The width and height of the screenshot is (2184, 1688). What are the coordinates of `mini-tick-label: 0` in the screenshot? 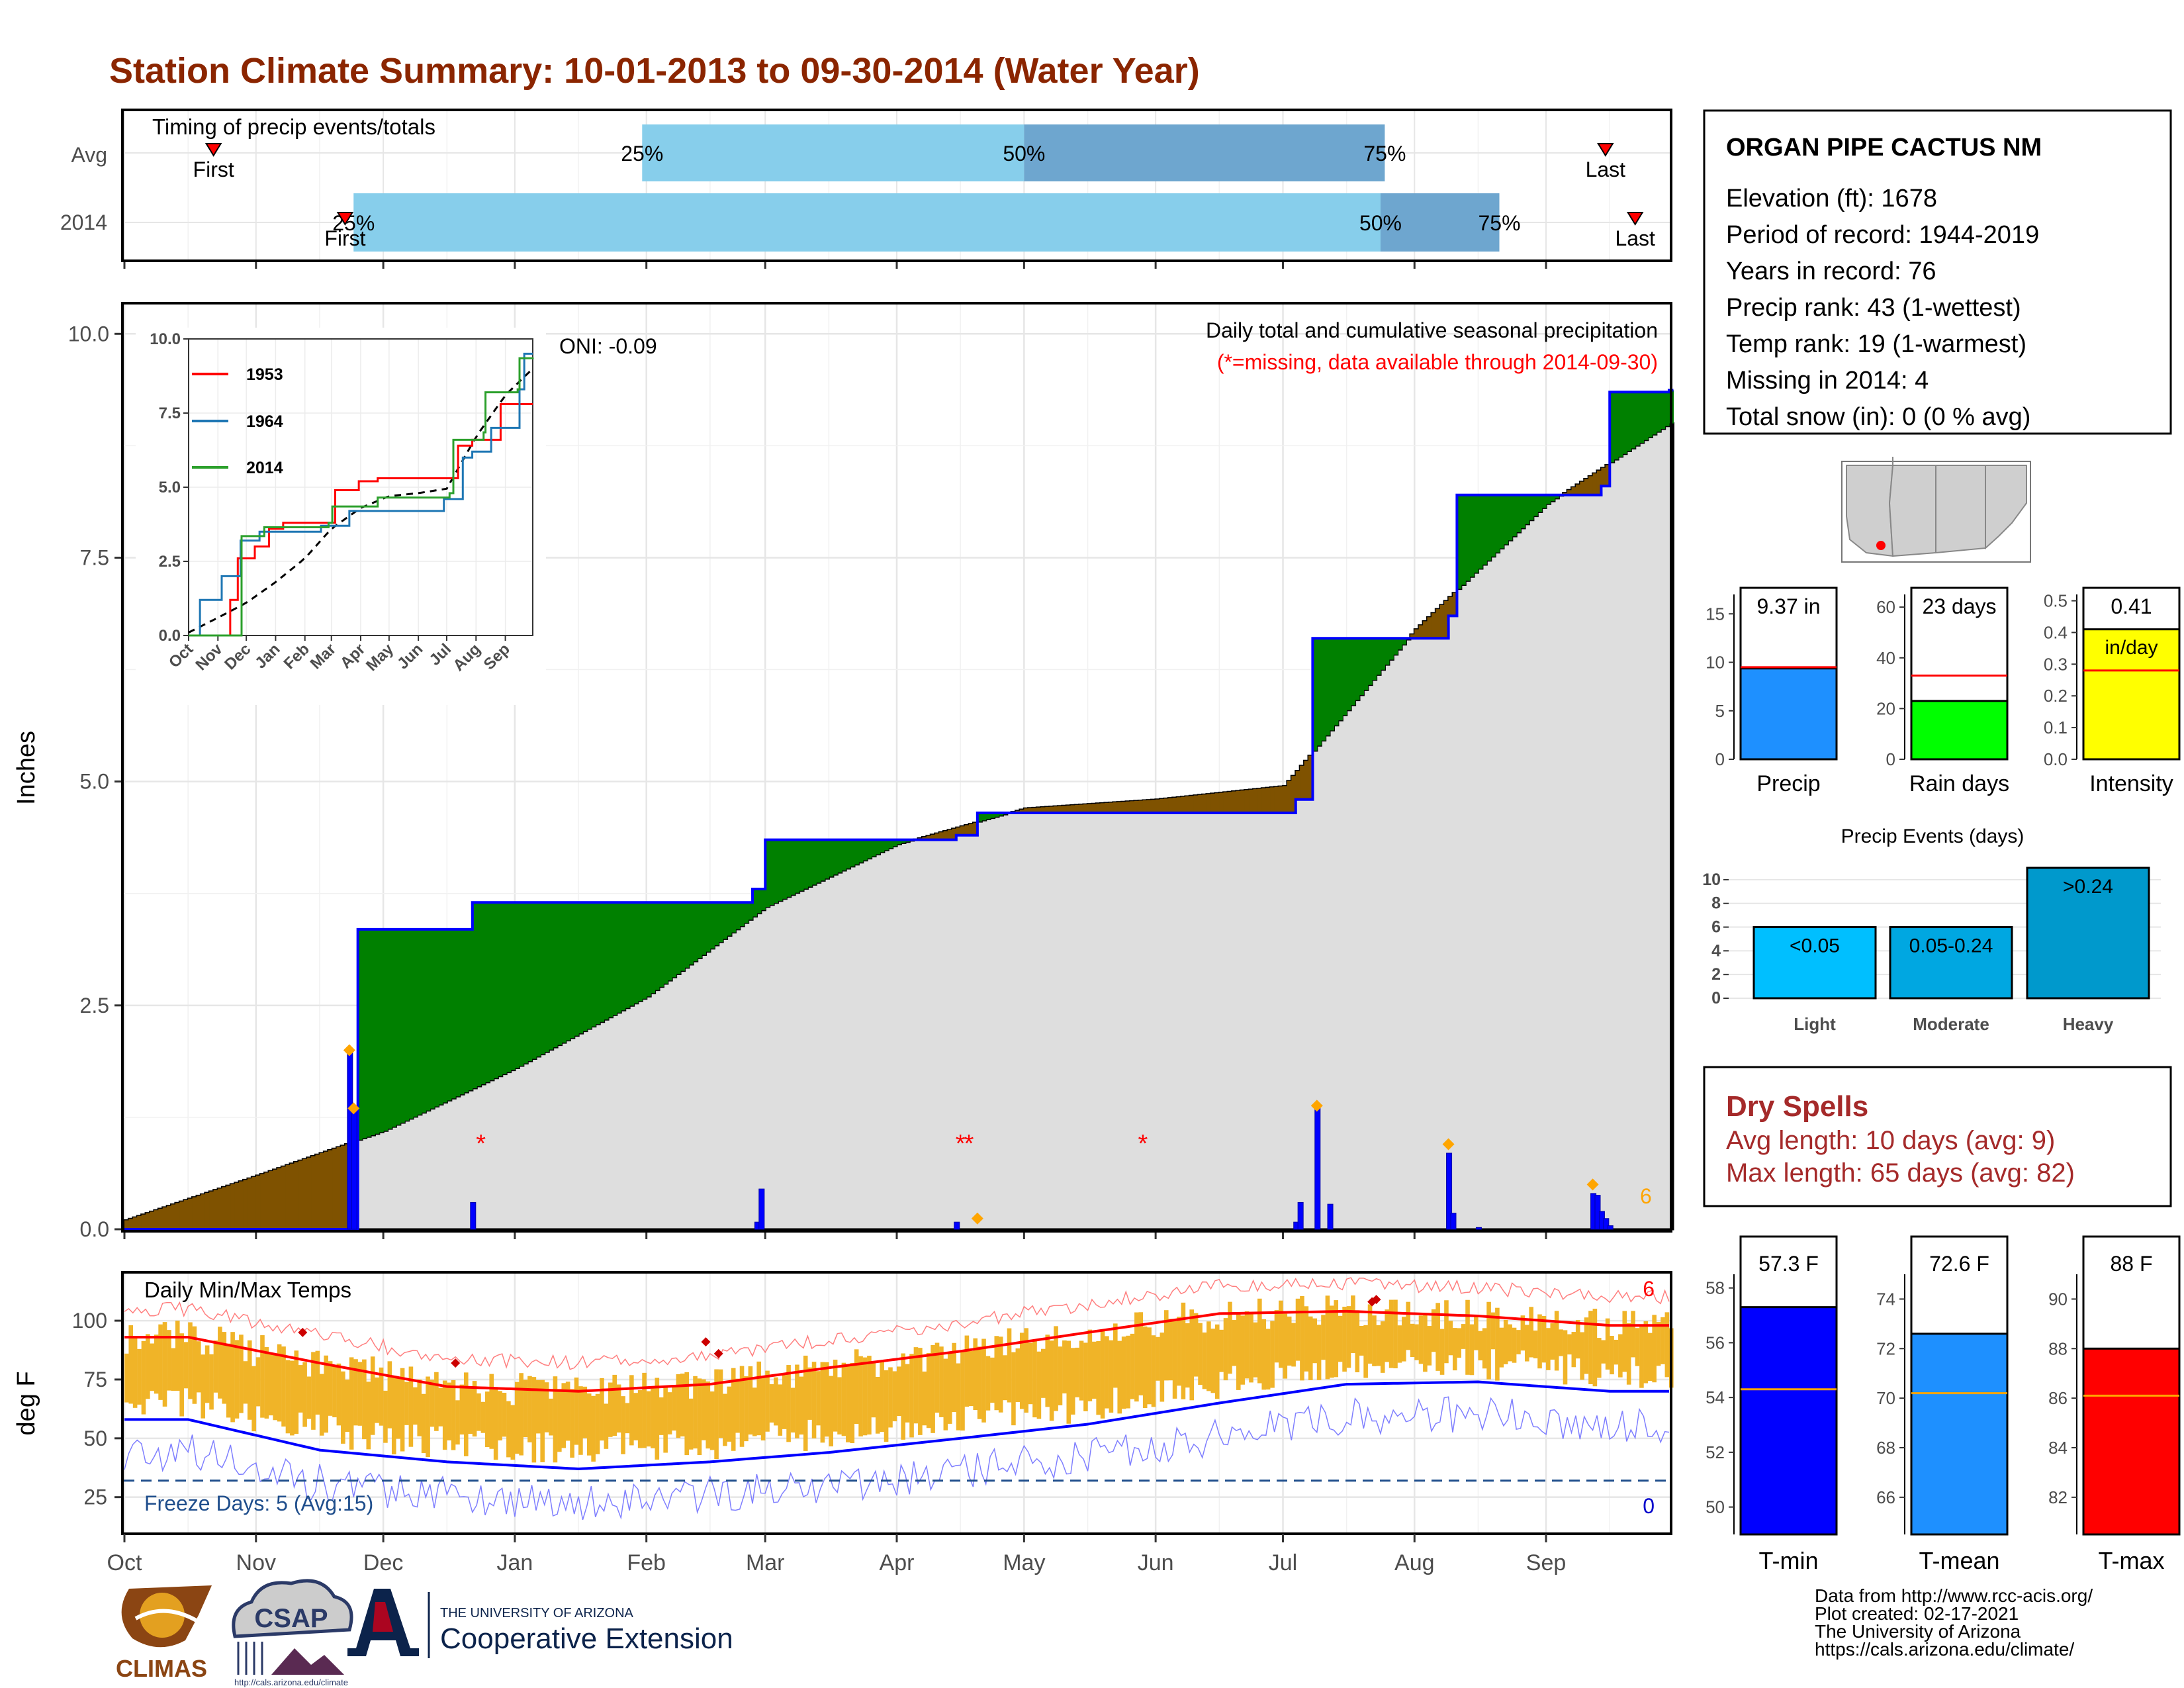 It's located at (1720, 759).